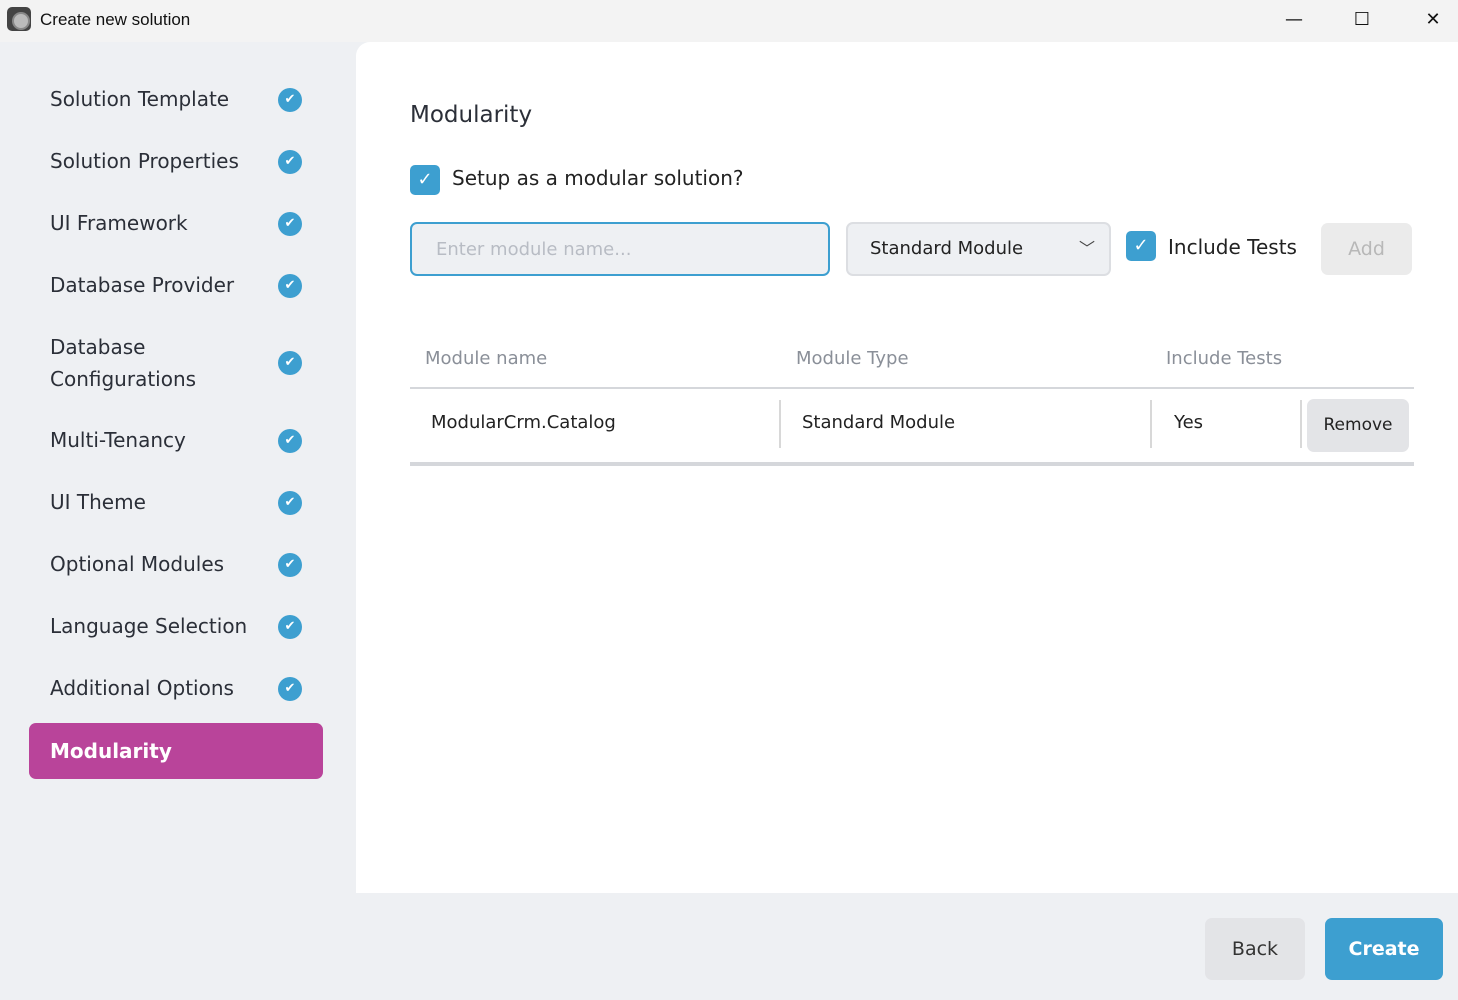 This screenshot has width=1458, height=1000. Describe the element at coordinates (176, 751) in the screenshot. I see `sidebar-item-modularity: Modularity` at that location.